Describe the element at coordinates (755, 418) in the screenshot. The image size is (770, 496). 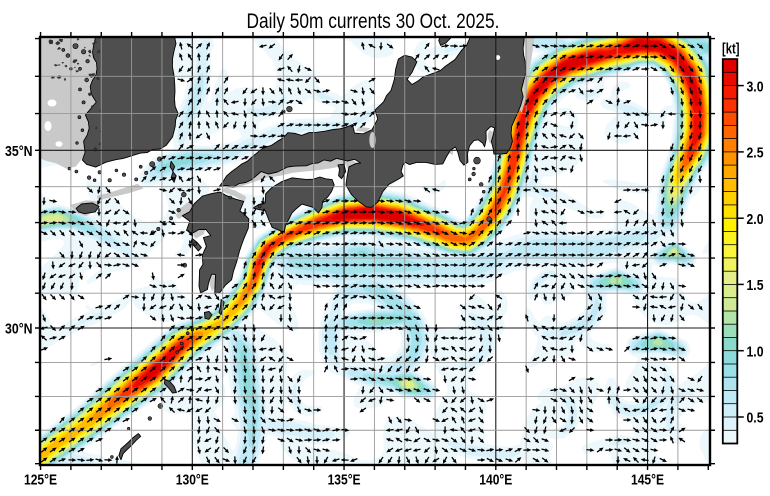
I see `svg-text: 0.5` at that location.